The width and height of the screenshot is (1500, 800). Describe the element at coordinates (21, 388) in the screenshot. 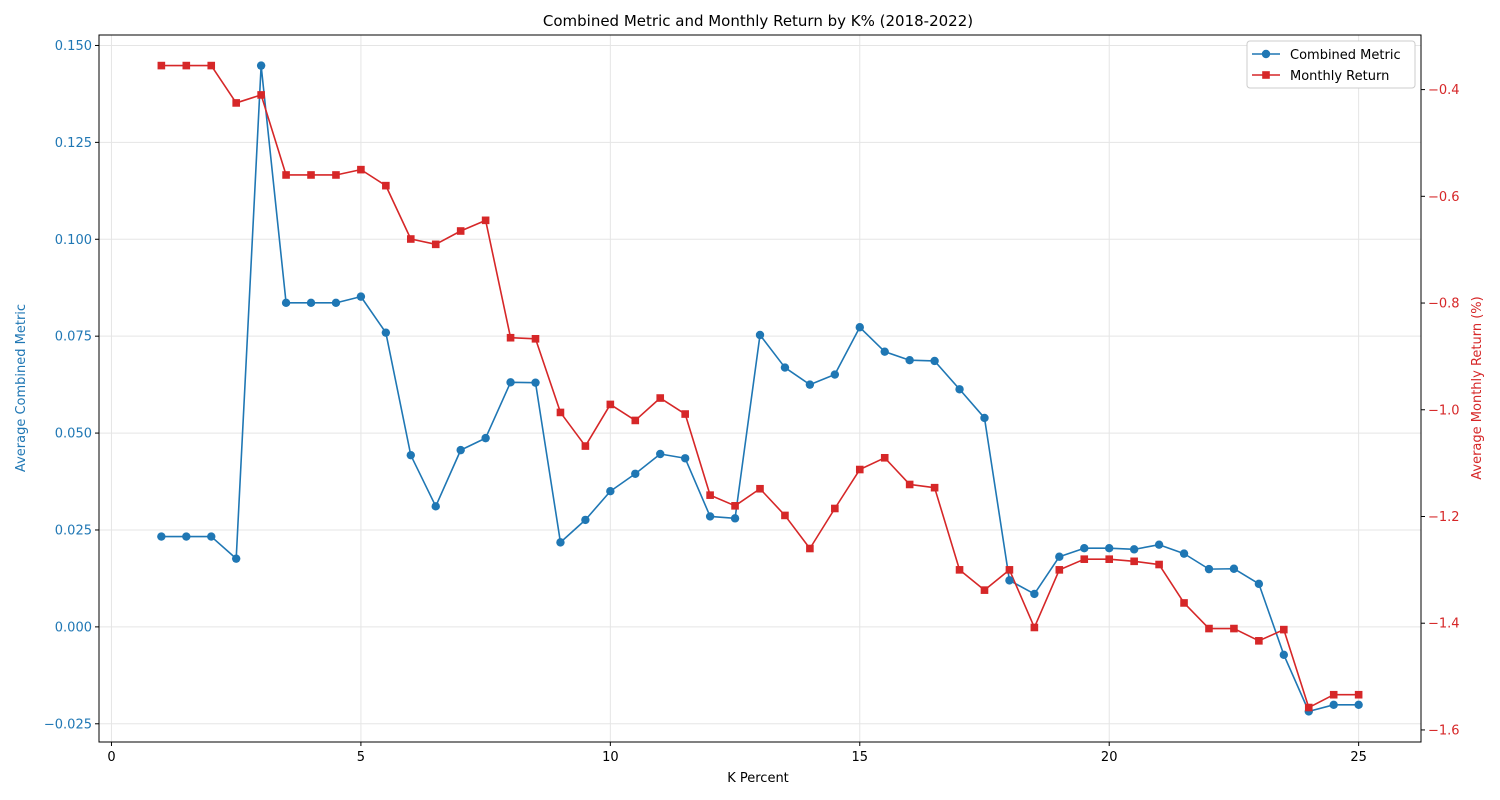

I see `y-axis-title-left: Average Combined Metric` at that location.